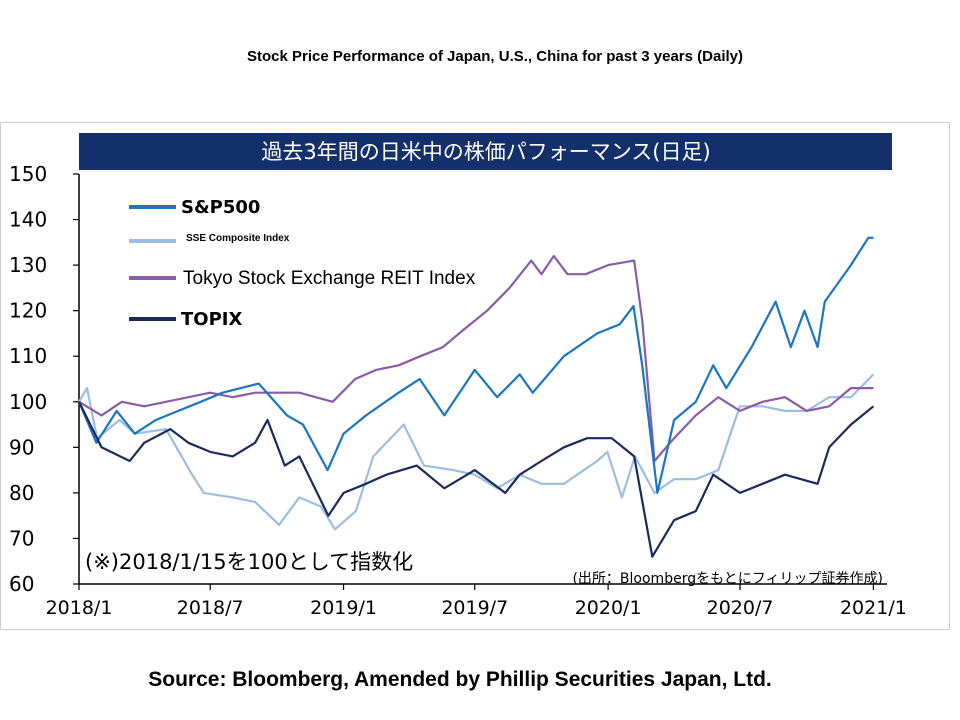 This screenshot has width=960, height=720. Describe the element at coordinates (28, 311) in the screenshot. I see `y-tick-label: 120` at that location.